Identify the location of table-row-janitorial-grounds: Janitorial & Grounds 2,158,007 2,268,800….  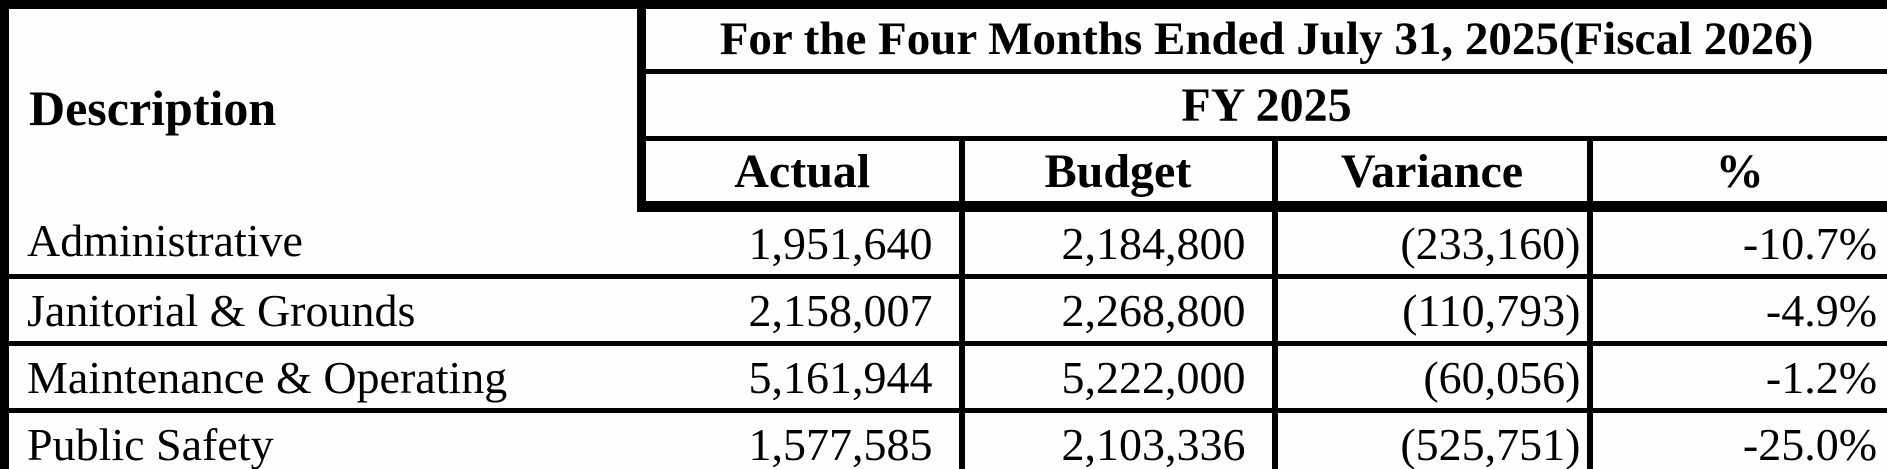
(945, 311).